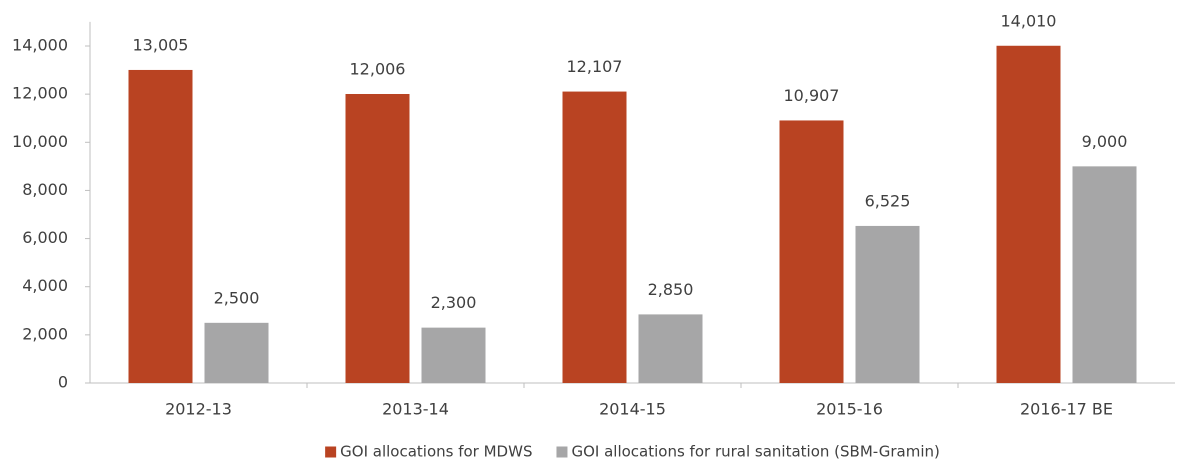 This screenshot has width=1179, height=468. What do you see at coordinates (45, 237) in the screenshot?
I see `y-tick-label: 6,000` at bounding box center [45, 237].